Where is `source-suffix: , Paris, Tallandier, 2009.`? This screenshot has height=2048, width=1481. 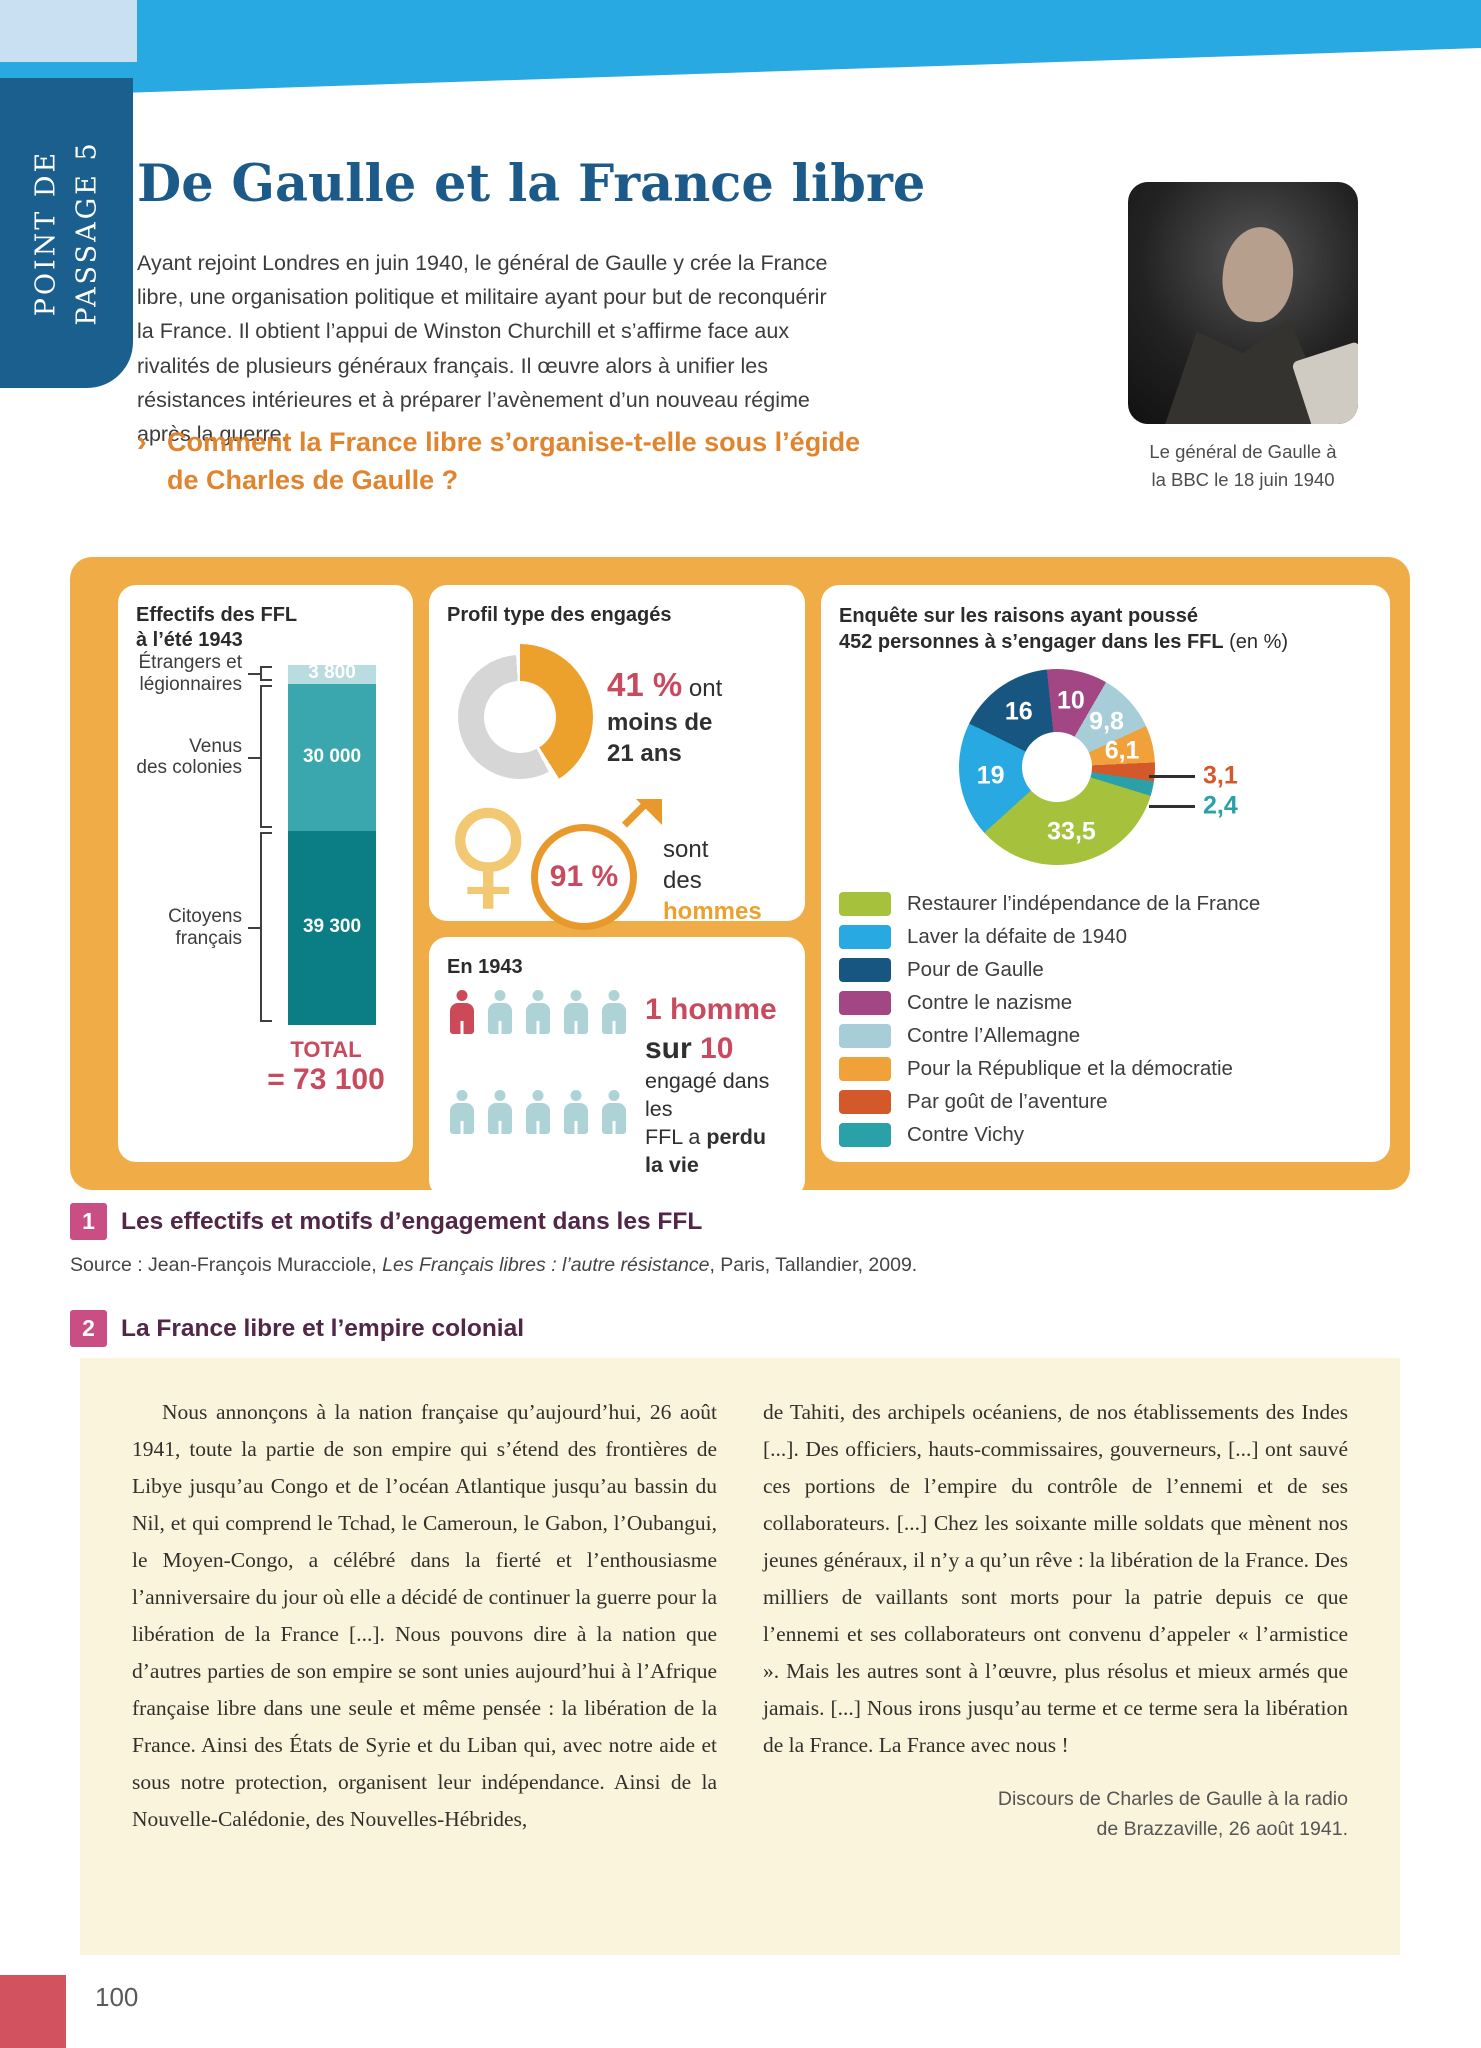 source-suffix: , Paris, Tallandier, 2009. is located at coordinates (813, 1265).